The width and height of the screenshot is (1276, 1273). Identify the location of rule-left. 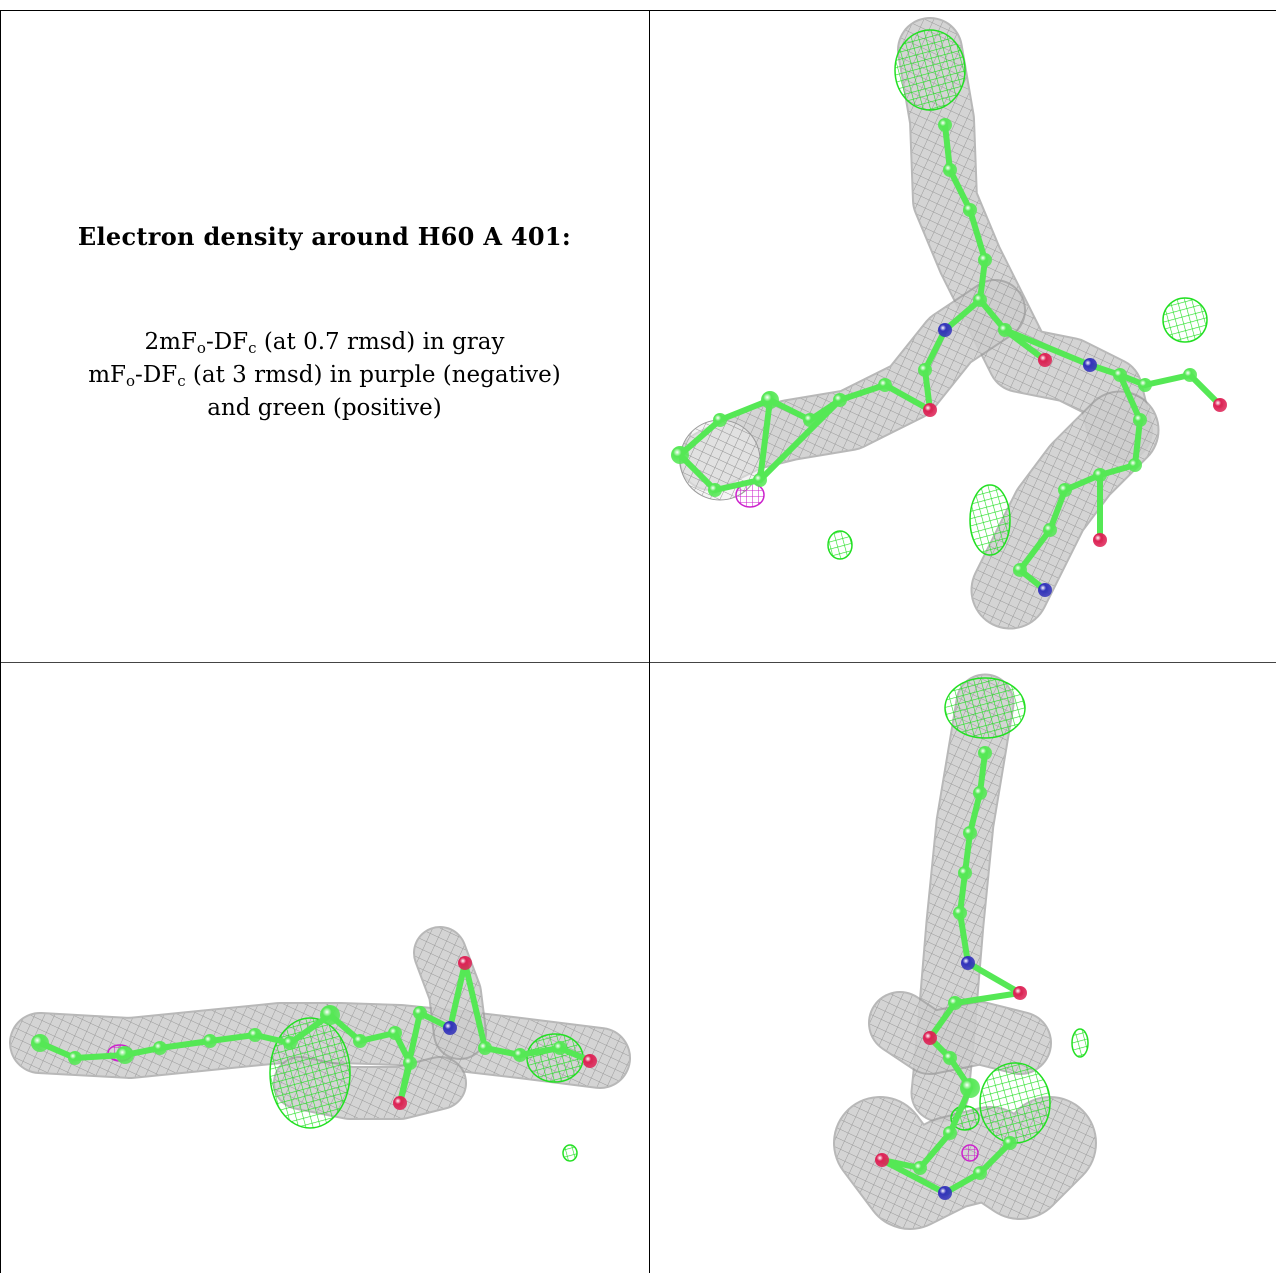
(0, 641).